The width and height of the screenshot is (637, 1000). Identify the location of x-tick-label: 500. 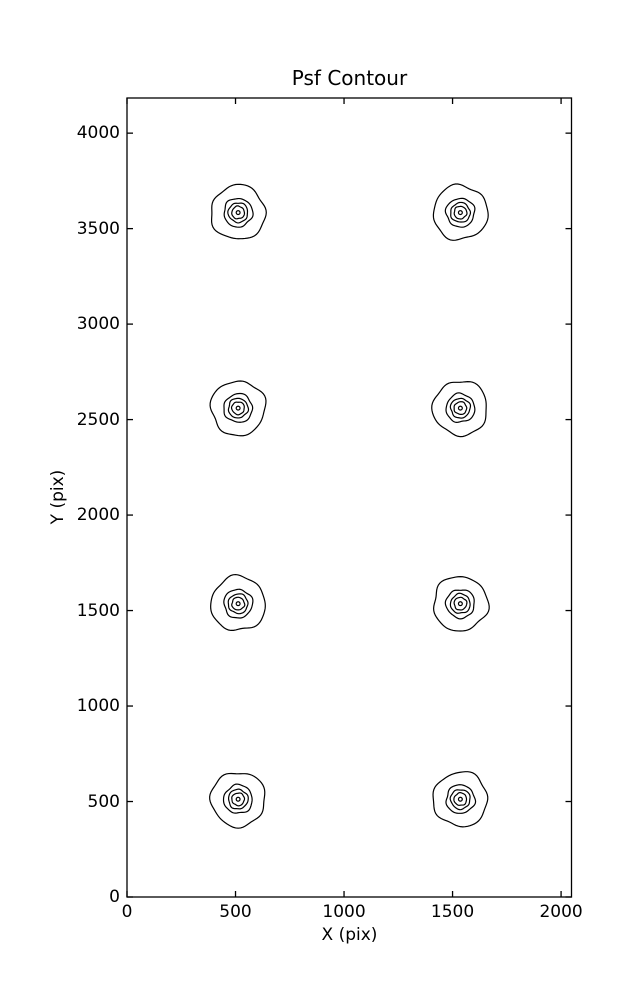
(235, 912).